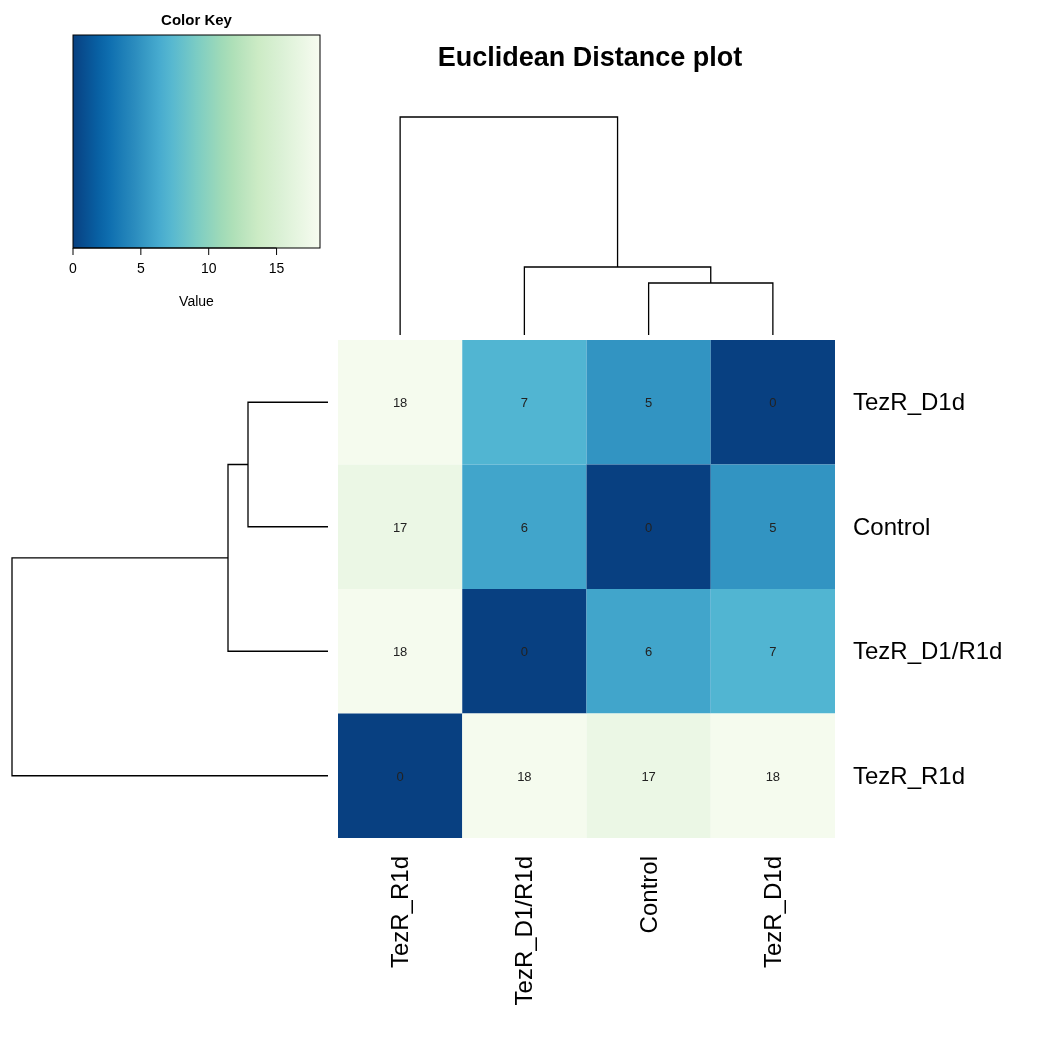 The width and height of the screenshot is (1050, 1044). What do you see at coordinates (928, 651) in the screenshot?
I see `y-tick-label: TezR_D1/R1d` at bounding box center [928, 651].